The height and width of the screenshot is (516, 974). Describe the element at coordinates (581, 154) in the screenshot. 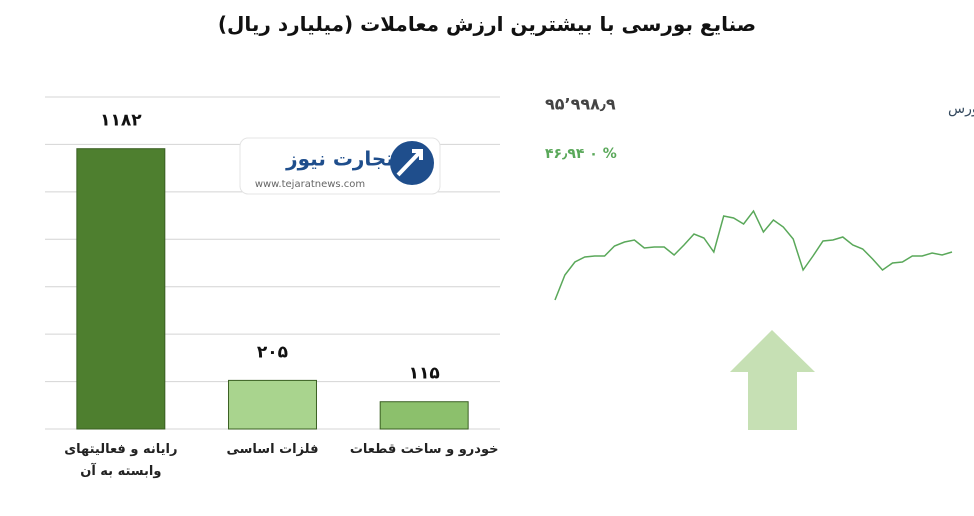

I see `index-change: ۴۶٫۹۴ ۰ %` at that location.